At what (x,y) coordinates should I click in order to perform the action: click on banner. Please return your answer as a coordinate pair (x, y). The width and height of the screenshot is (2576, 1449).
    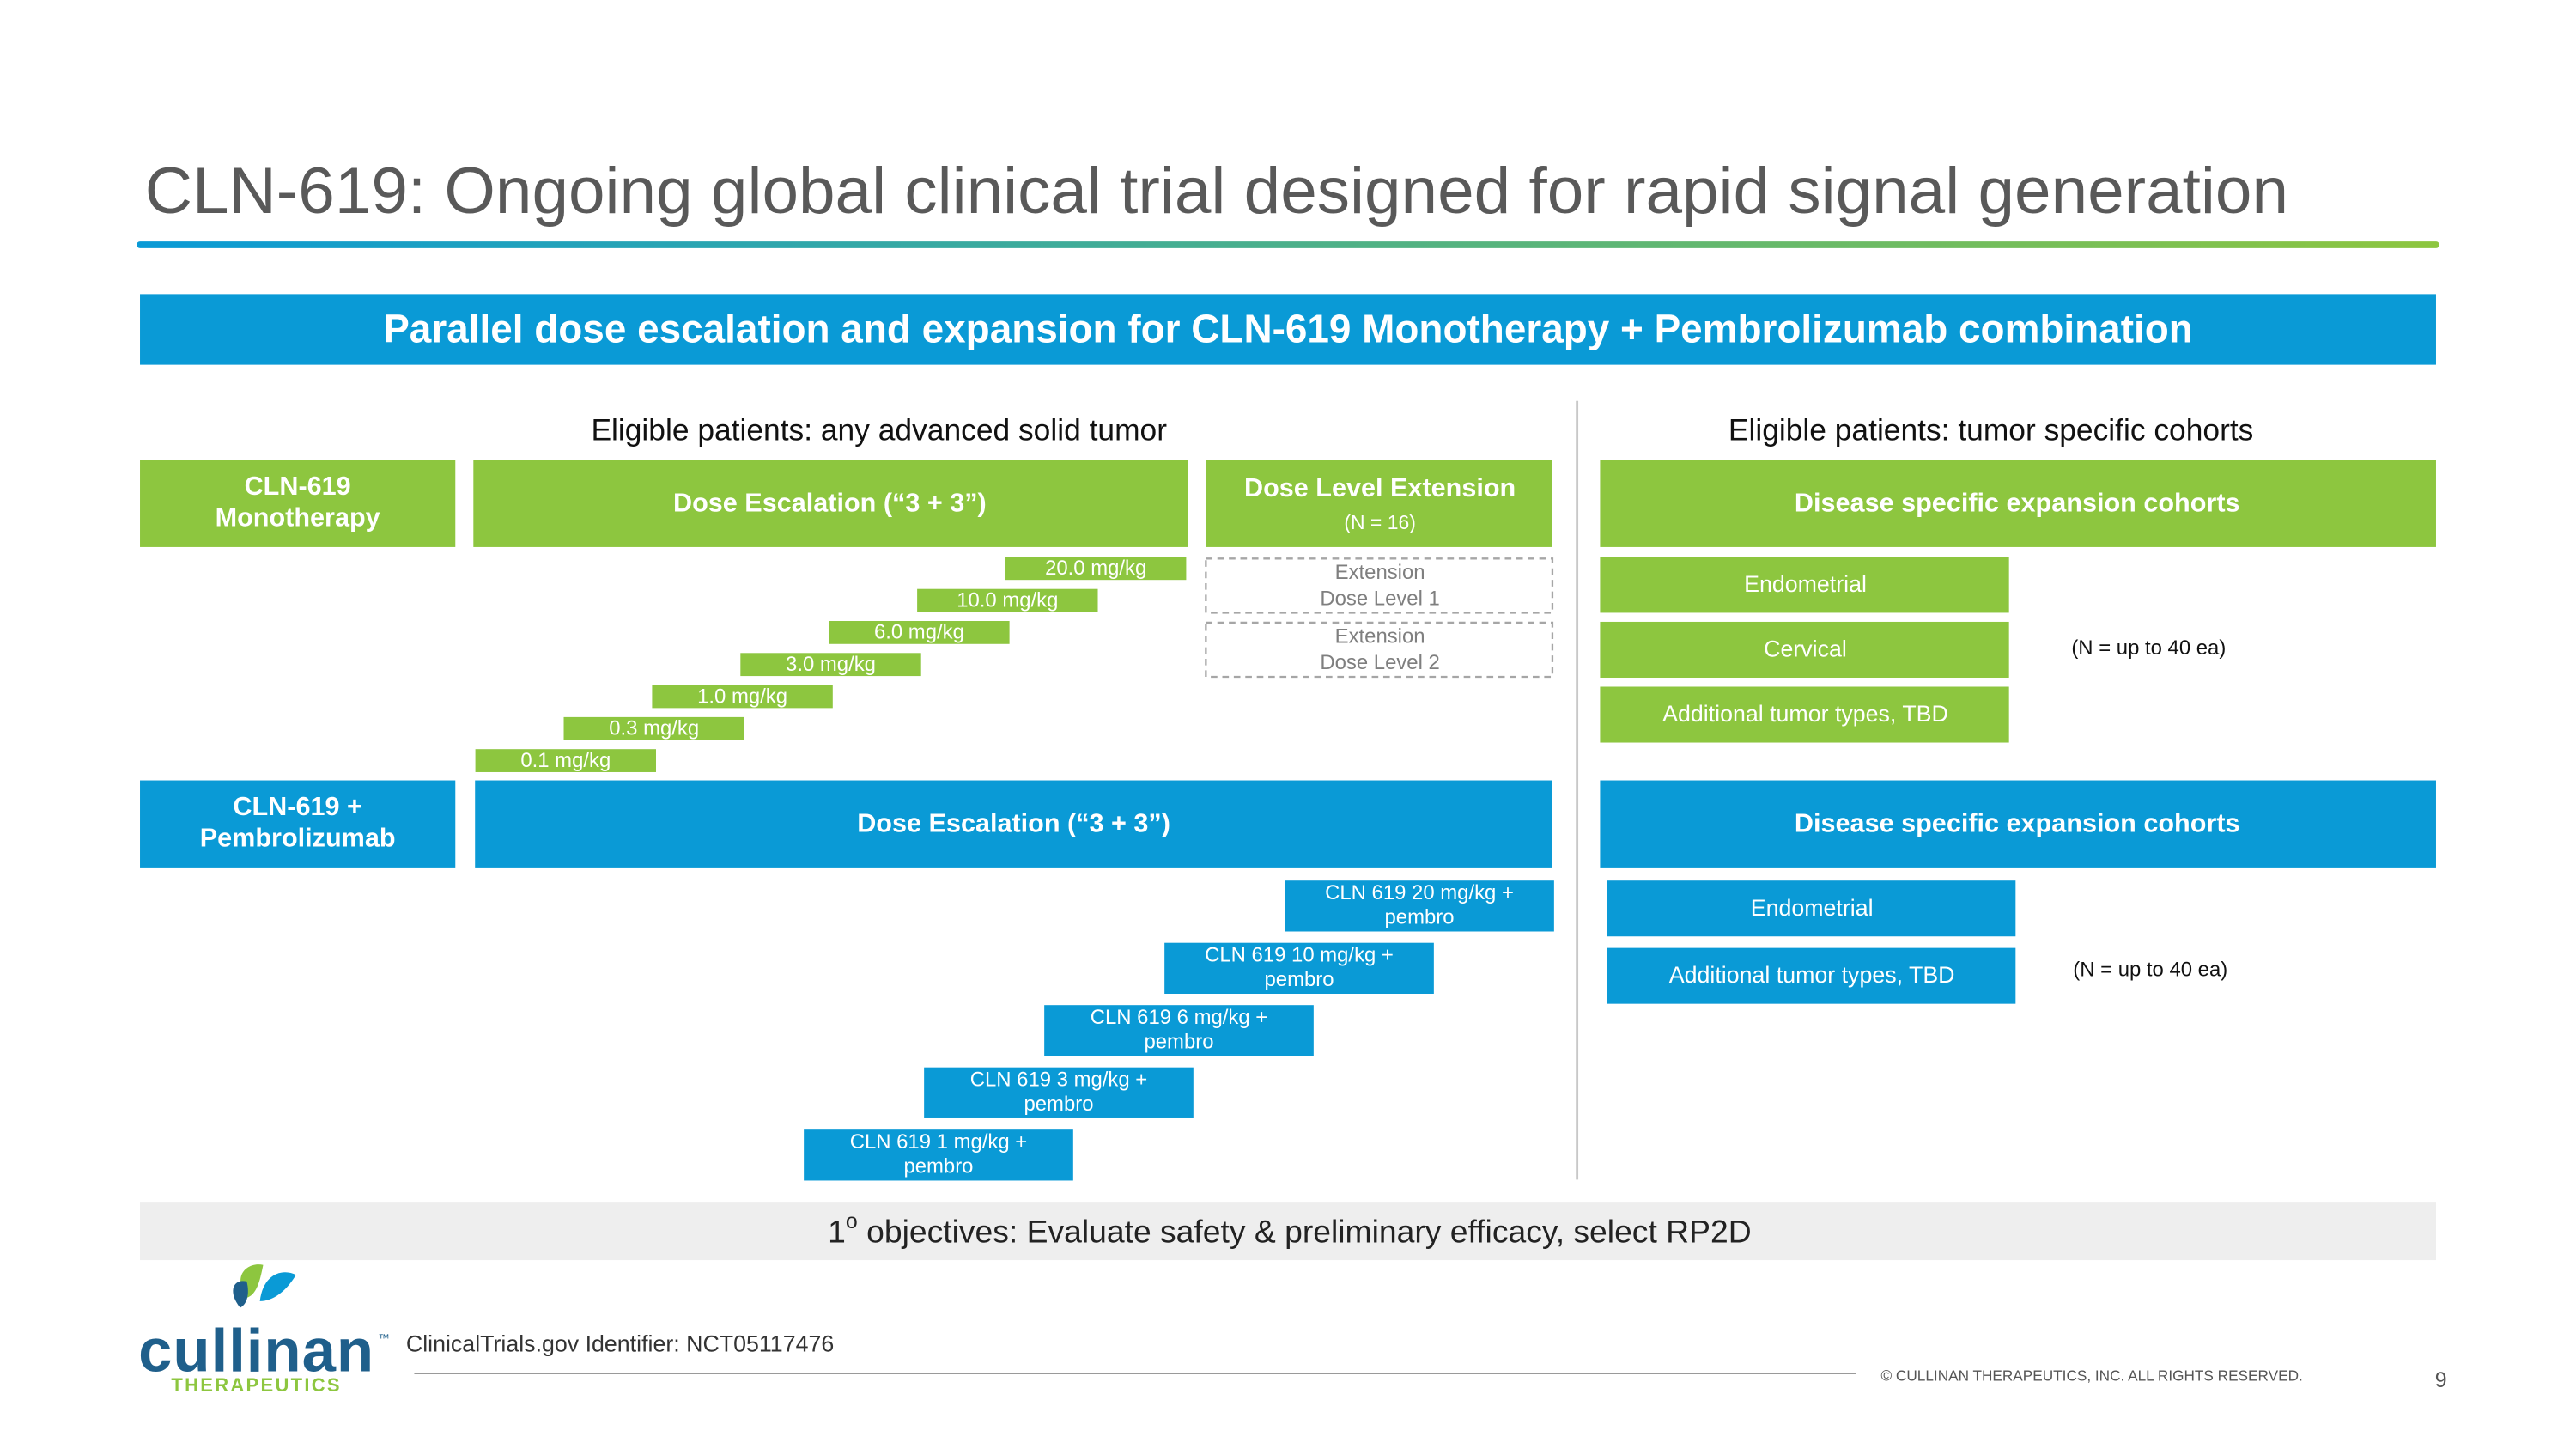
    Looking at the image, I should click on (1288, 329).